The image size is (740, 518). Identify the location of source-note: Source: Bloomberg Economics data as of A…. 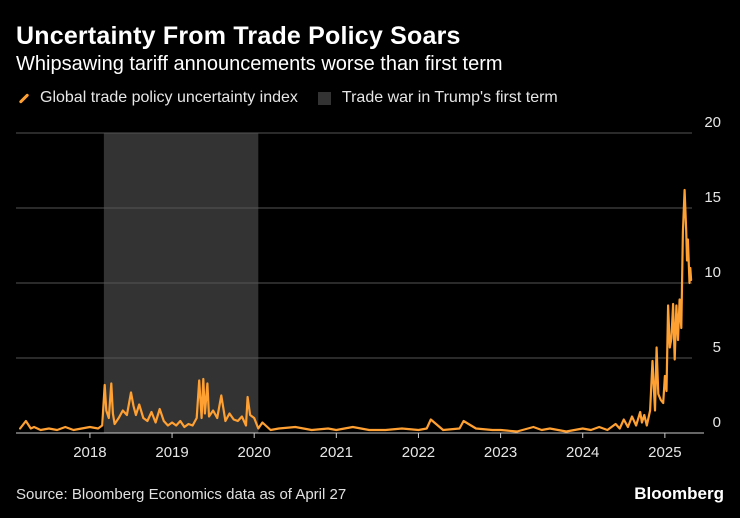
(181, 494).